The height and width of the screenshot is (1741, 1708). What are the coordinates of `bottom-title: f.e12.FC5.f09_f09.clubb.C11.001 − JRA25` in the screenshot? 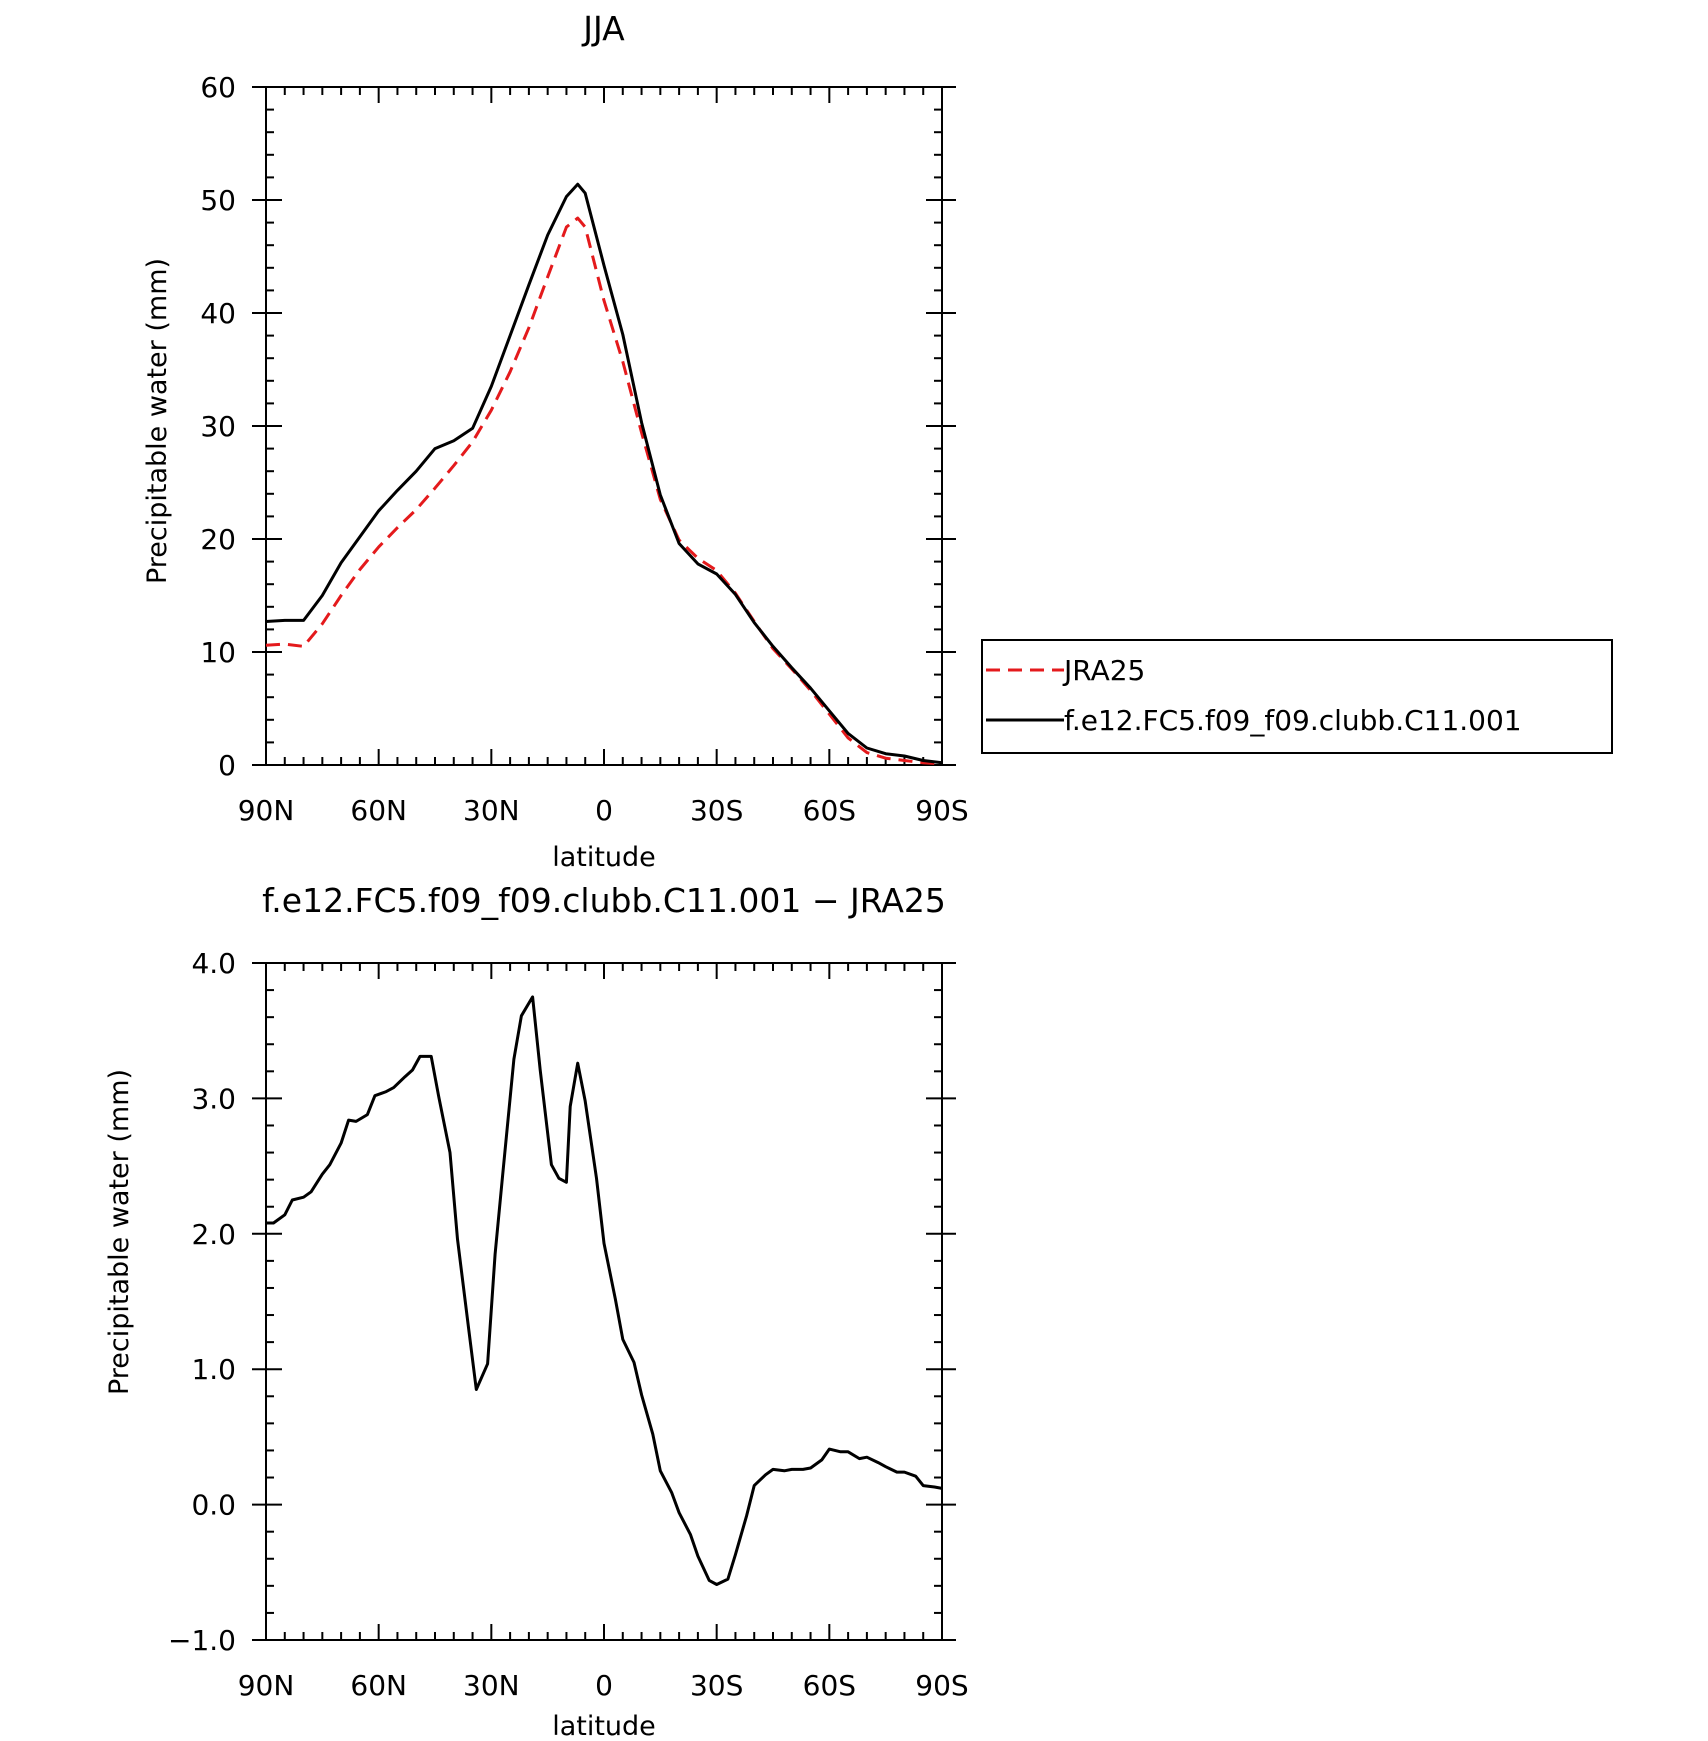 It's located at (604, 900).